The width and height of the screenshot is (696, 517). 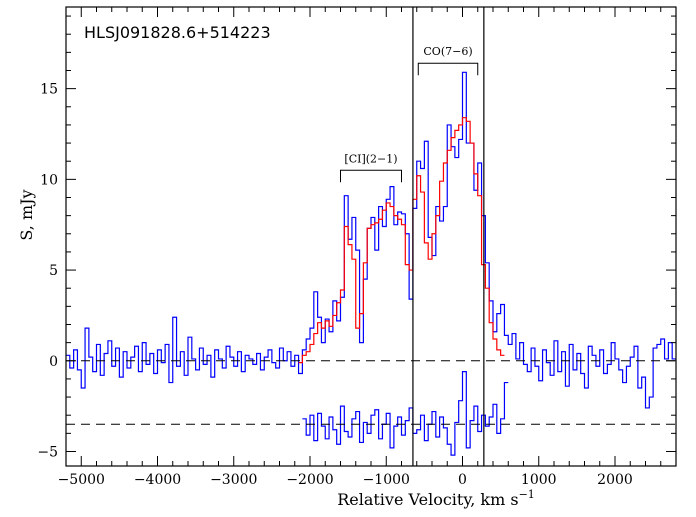 What do you see at coordinates (527, 494) in the screenshot?
I see `x-axis-label-exponent: −1` at bounding box center [527, 494].